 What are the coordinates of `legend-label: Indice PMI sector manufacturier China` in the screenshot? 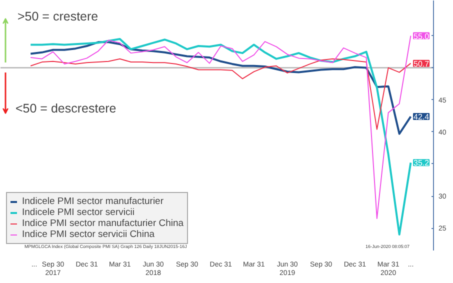 It's located at (103, 223).